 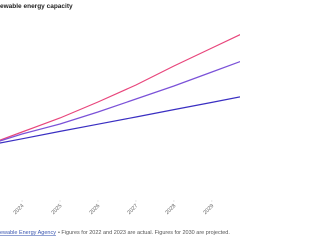 What do you see at coordinates (170, 209) in the screenshot?
I see `x-tick-label: 2028` at bounding box center [170, 209].